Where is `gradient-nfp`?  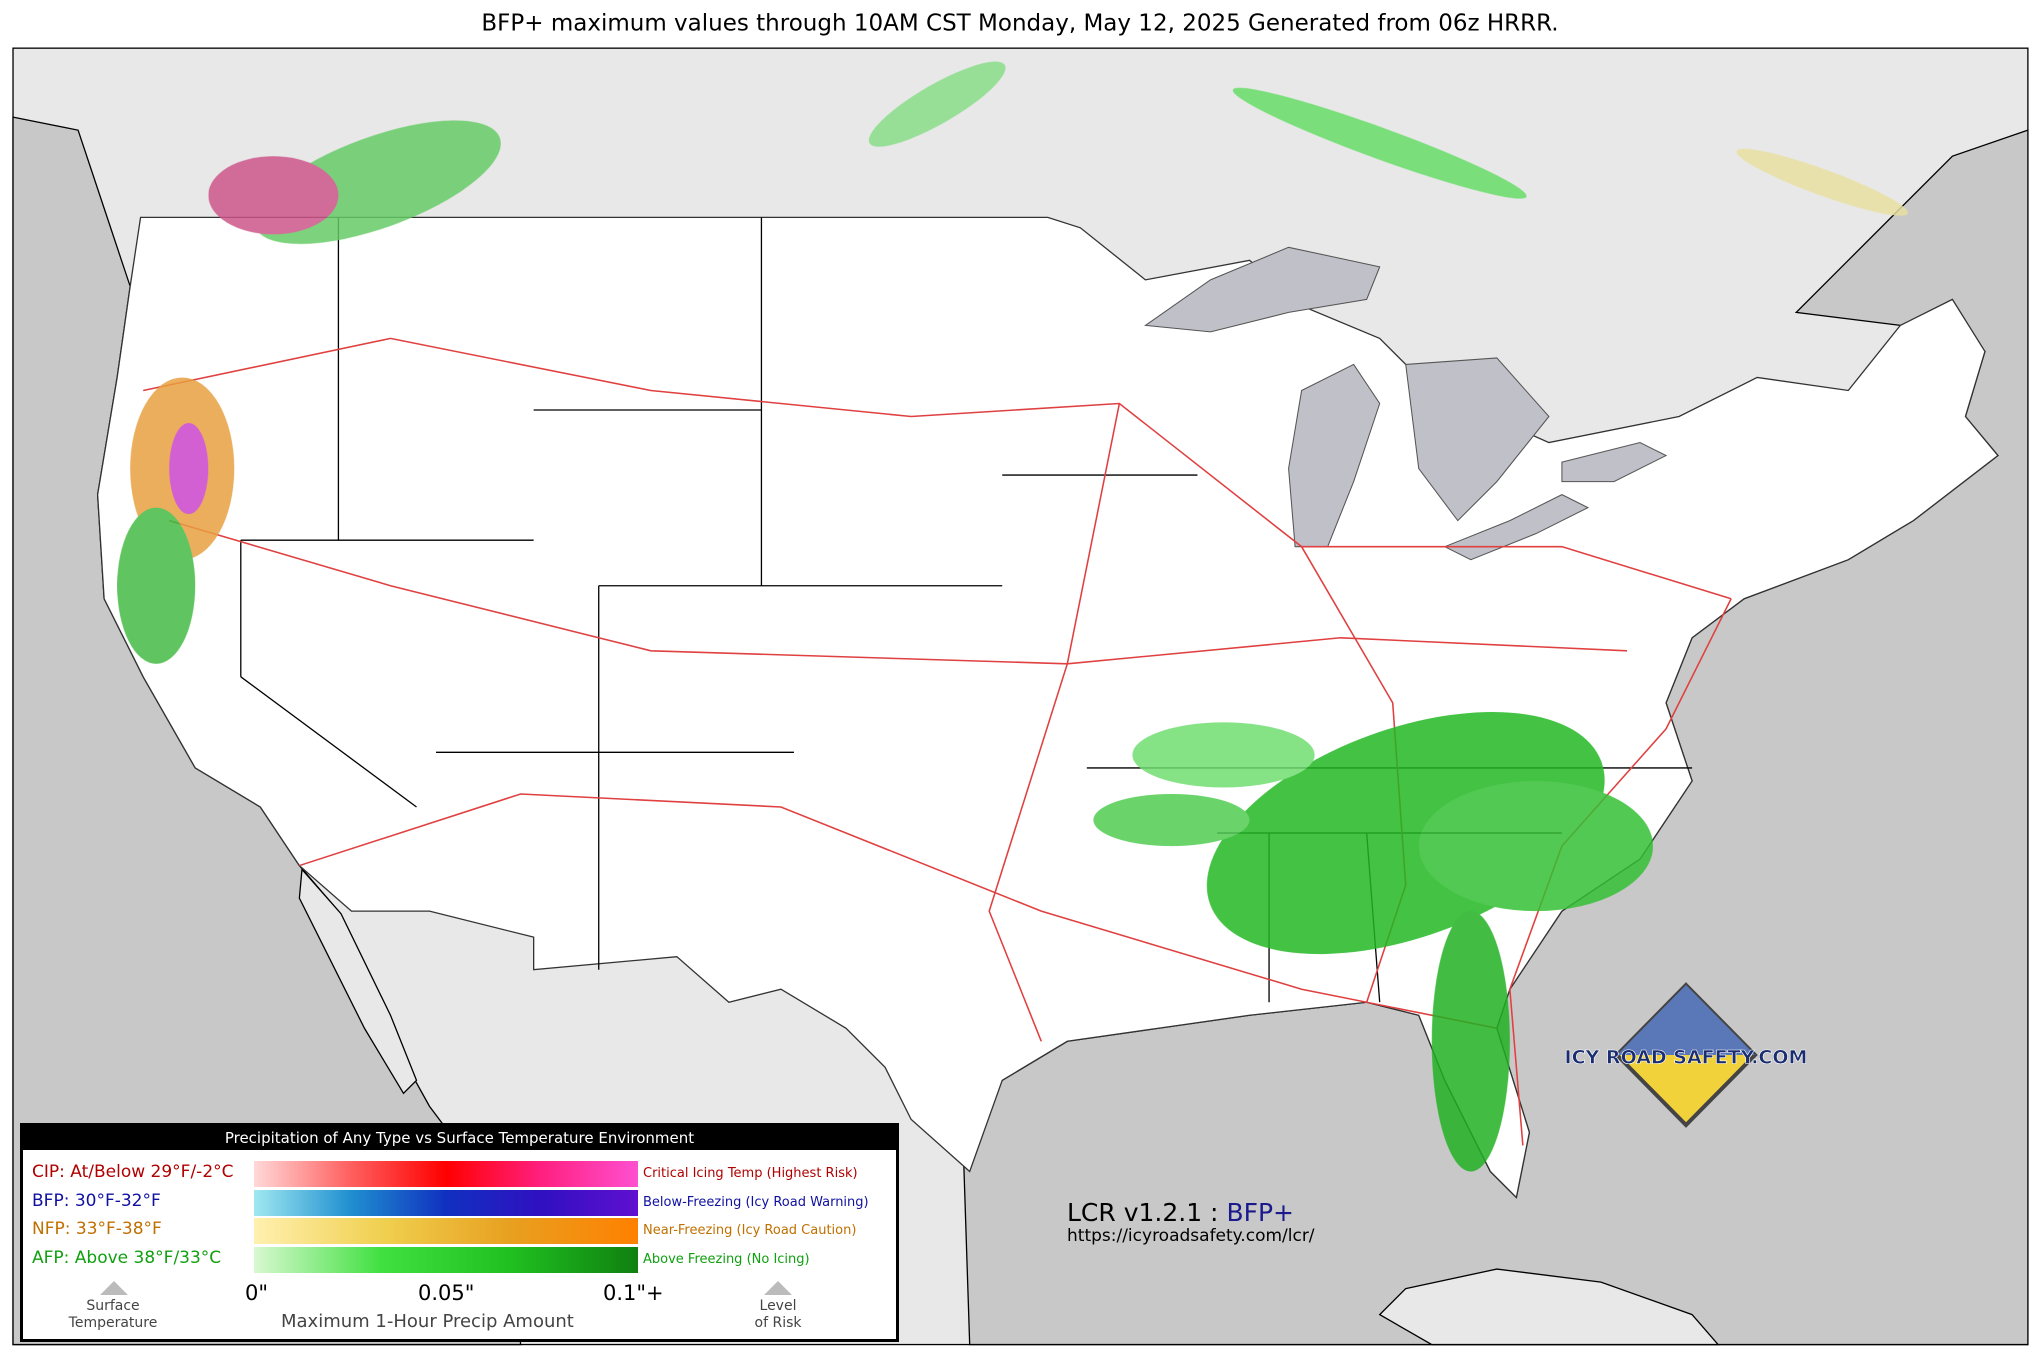
gradient-nfp is located at coordinates (446, 1231).